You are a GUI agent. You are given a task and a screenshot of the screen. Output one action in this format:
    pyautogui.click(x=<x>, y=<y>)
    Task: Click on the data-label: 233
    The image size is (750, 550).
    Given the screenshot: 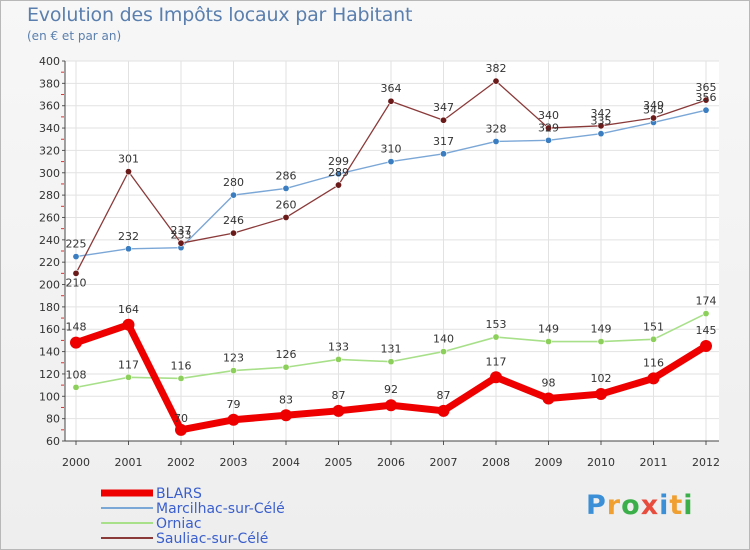 What is the action you would take?
    pyautogui.click(x=181, y=235)
    